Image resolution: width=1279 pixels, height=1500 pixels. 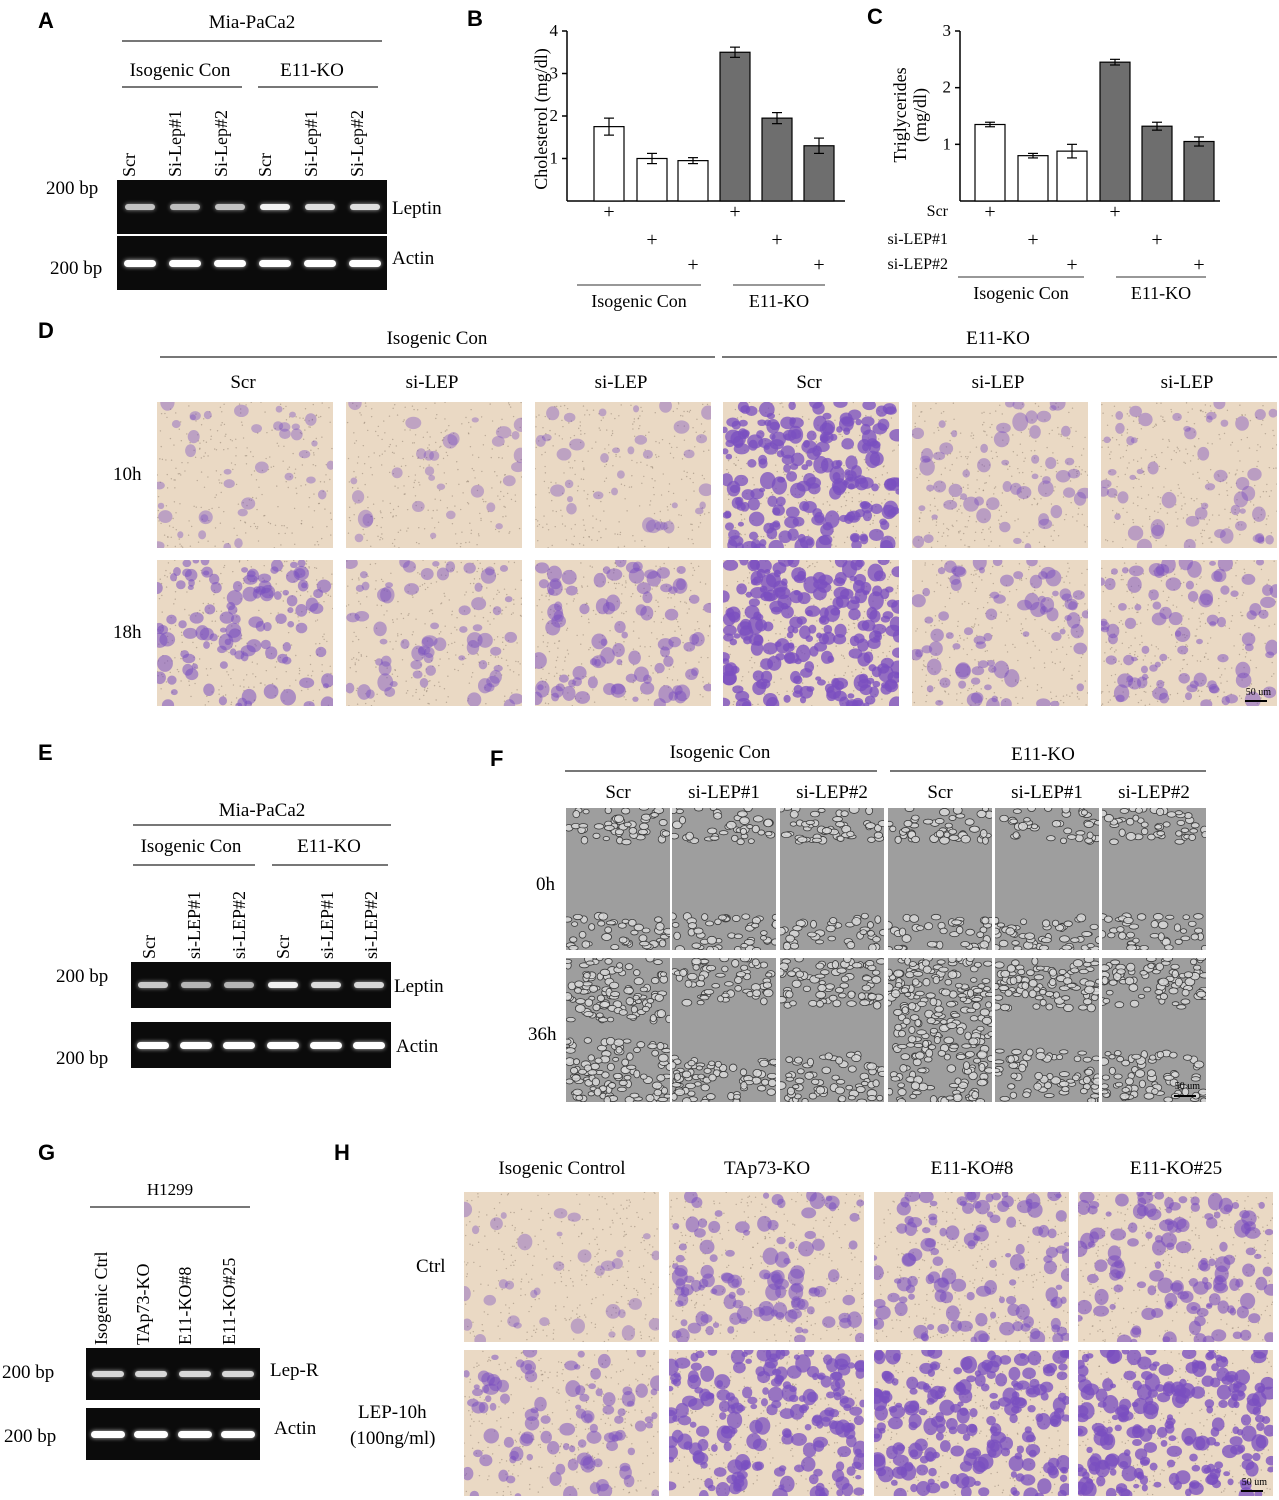 What do you see at coordinates (918, 239) in the screenshot?
I see `row-label: si-LEP#1` at bounding box center [918, 239].